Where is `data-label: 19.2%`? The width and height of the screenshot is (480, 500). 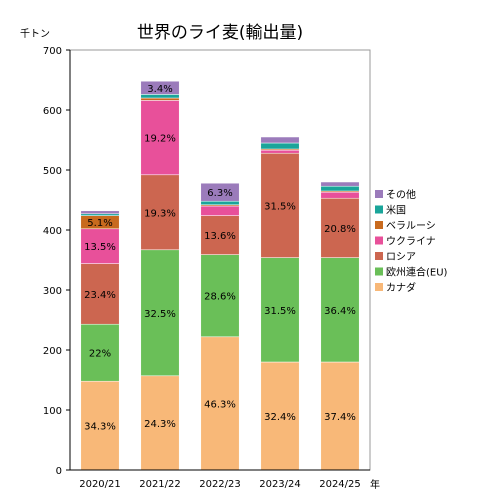
data-label: 19.2% is located at coordinates (160, 139).